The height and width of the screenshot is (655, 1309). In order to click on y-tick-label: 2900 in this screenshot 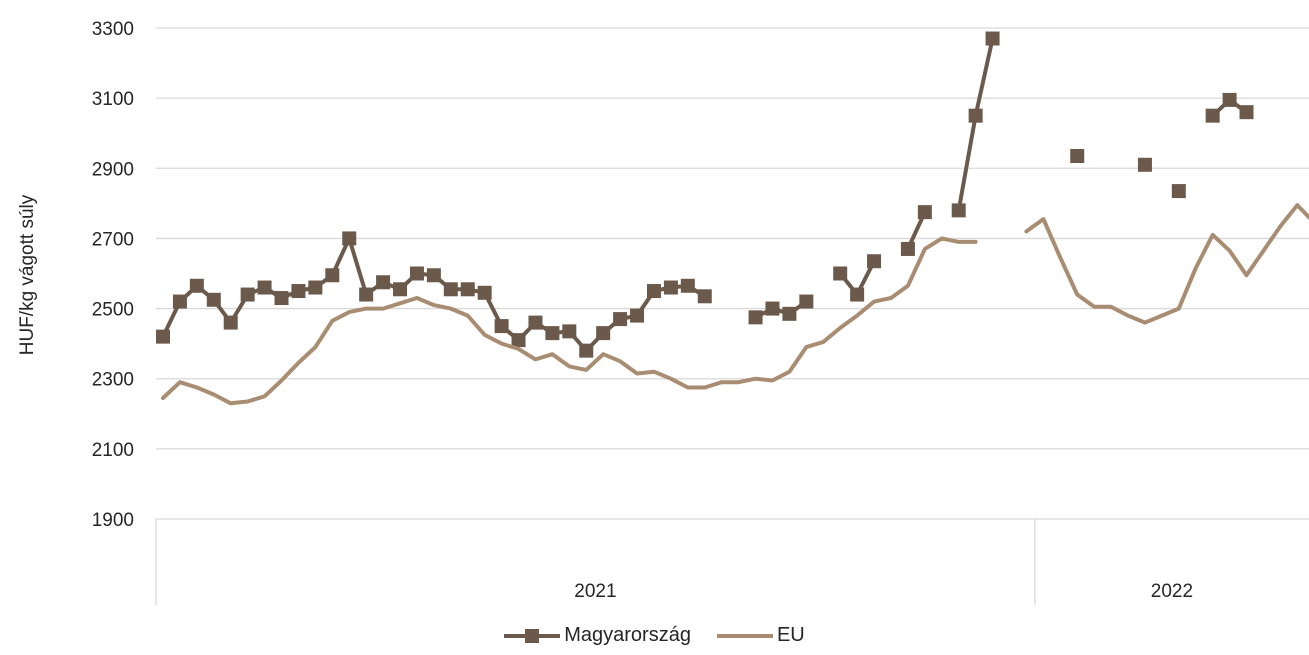, I will do `click(113, 169)`.